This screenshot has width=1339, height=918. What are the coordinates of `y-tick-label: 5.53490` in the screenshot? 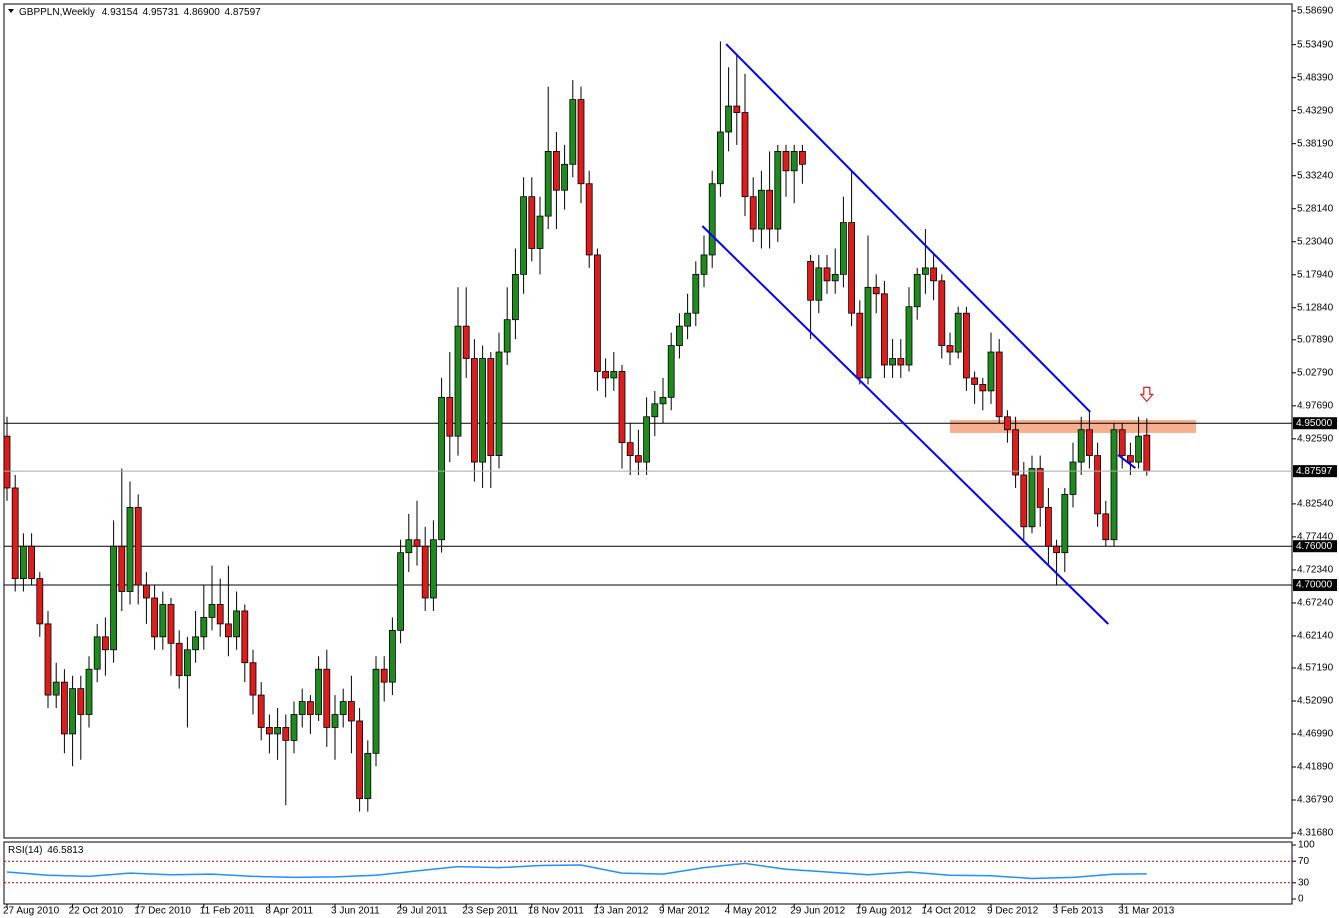 It's located at (1315, 44).